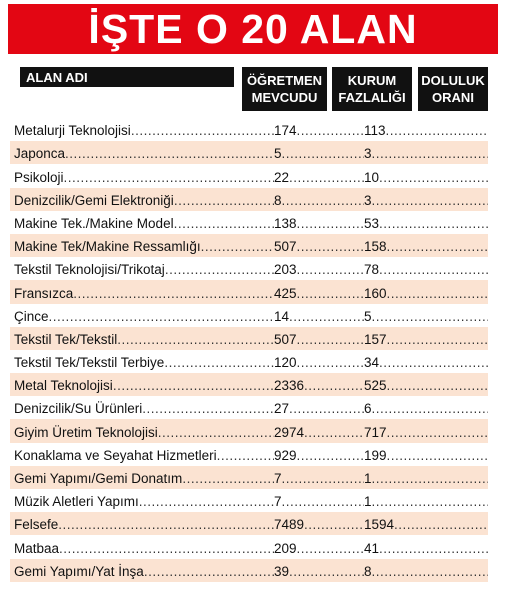 Image resolution: width=506 pixels, height=600 pixels. What do you see at coordinates (375, 293) in the screenshot?
I see `row-kurum-fazlaligi: 160` at bounding box center [375, 293].